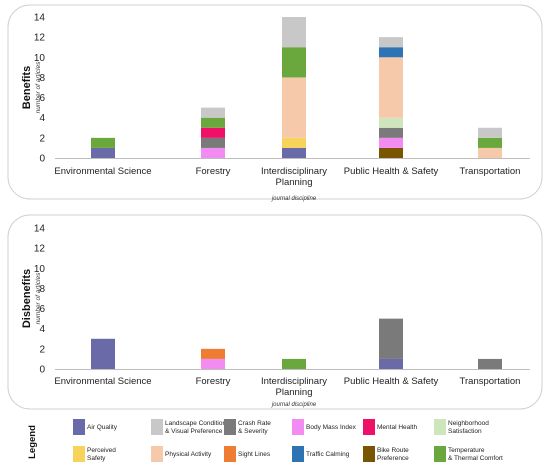 Image resolution: width=550 pixels, height=474 pixels. I want to click on bar-segment-air-quality-interdisciplinary-planning, so click(294, 152).